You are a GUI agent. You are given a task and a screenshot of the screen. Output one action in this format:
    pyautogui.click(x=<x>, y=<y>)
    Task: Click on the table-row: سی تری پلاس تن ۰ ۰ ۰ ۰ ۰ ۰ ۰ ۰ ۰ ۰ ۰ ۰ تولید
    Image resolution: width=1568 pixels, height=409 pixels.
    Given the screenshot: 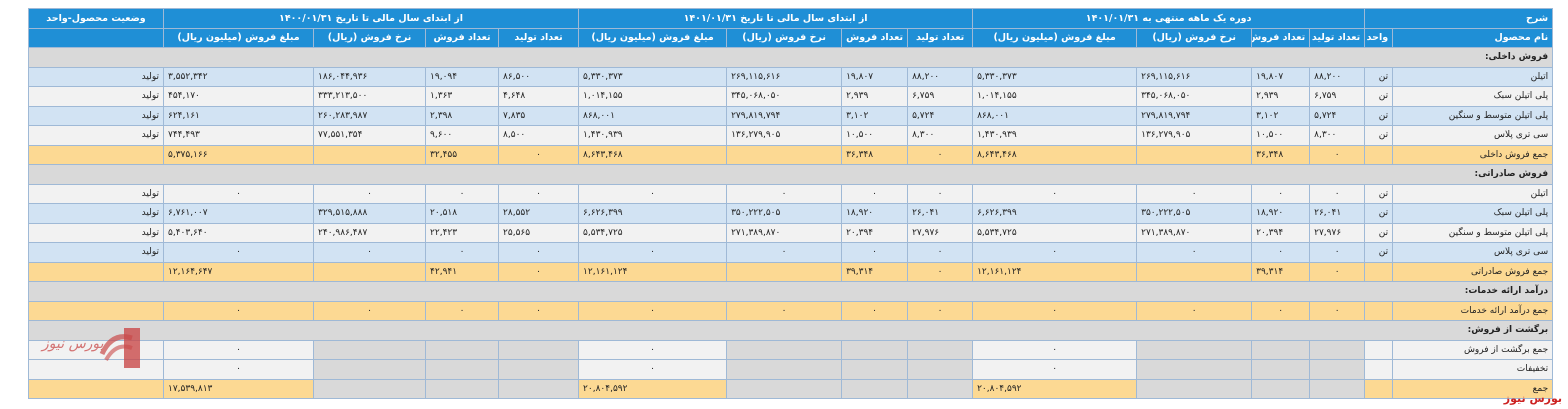 What is the action you would take?
    pyautogui.click(x=791, y=252)
    